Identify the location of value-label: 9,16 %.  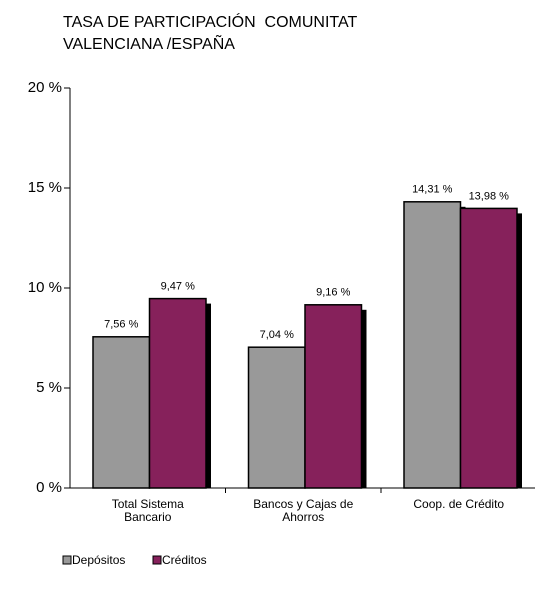
(333, 293).